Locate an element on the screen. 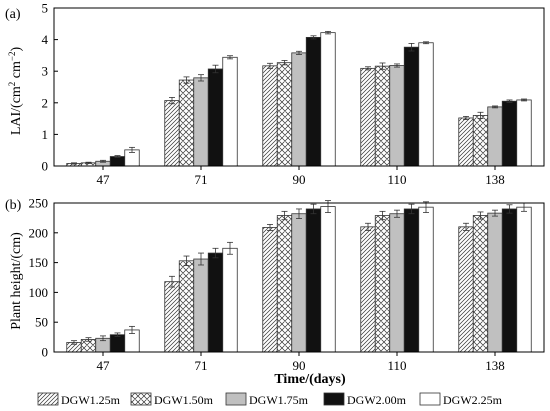  panel-a-xtick-label-47: 47 is located at coordinates (104, 179).